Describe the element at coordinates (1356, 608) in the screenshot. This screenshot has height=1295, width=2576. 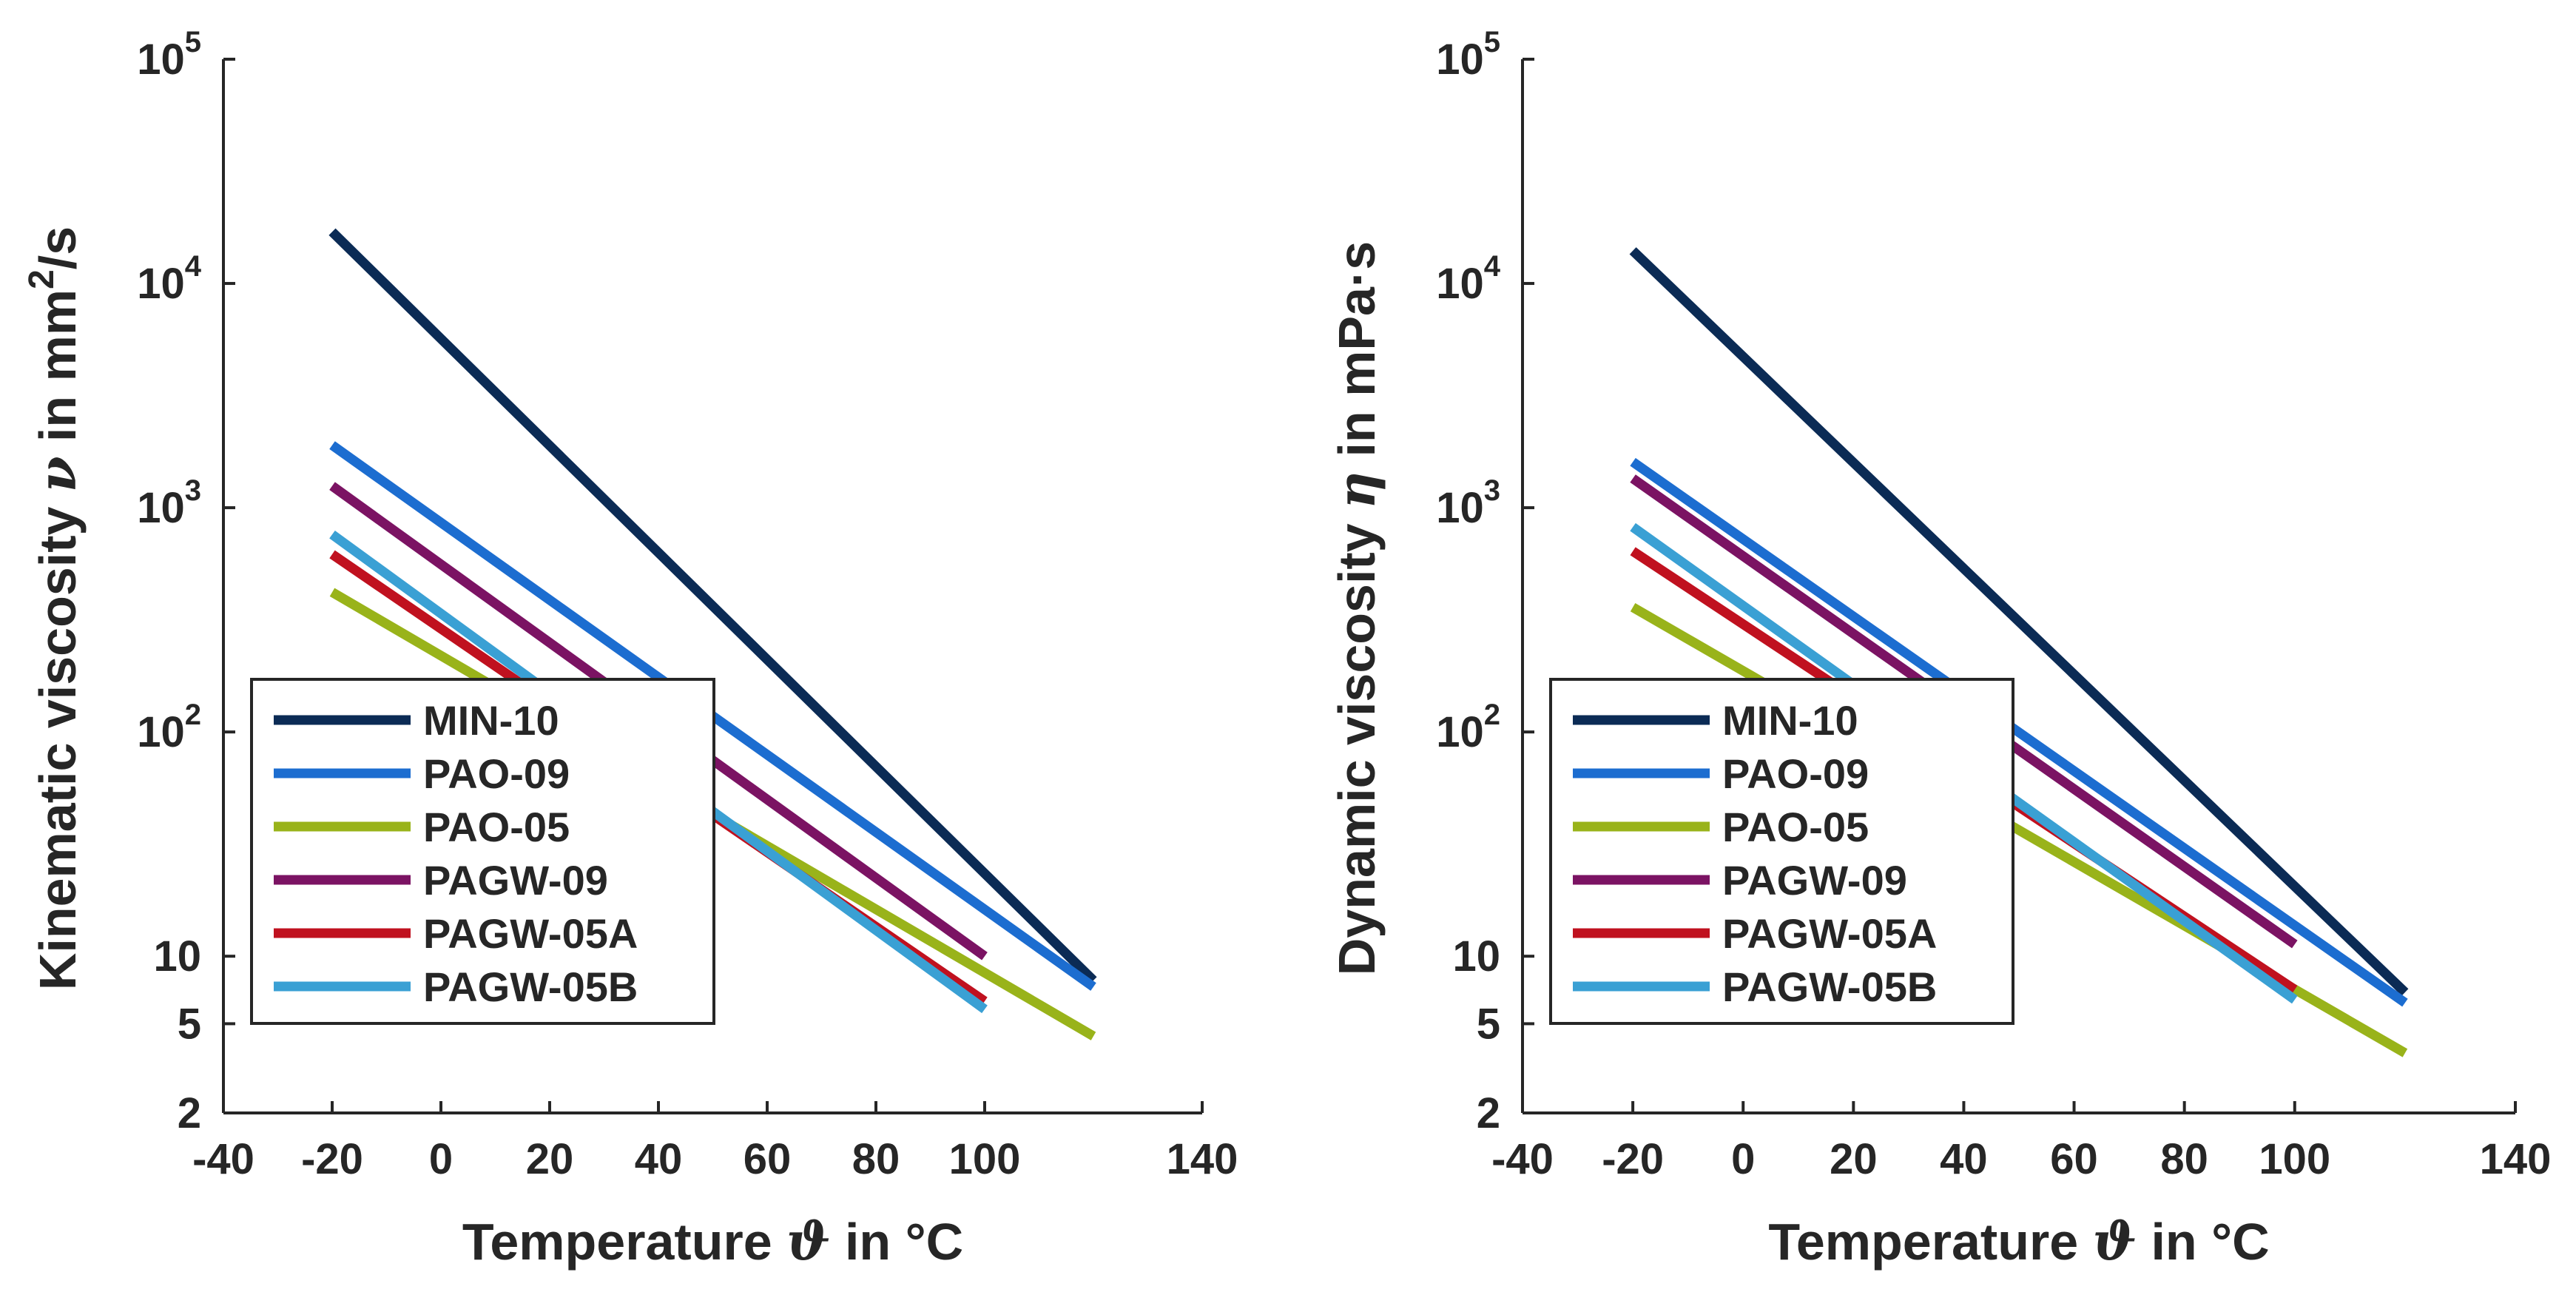
I see `y-axis-label: Dynamic viscosity η in mPa·s` at that location.